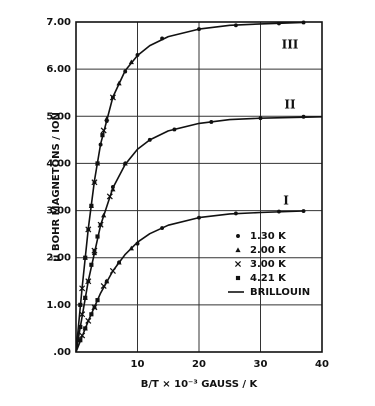 The height and width of the screenshot is (406, 375). I want to click on x-axis-label: B/T × 10⁻³ GAUSS / K, so click(200, 384).